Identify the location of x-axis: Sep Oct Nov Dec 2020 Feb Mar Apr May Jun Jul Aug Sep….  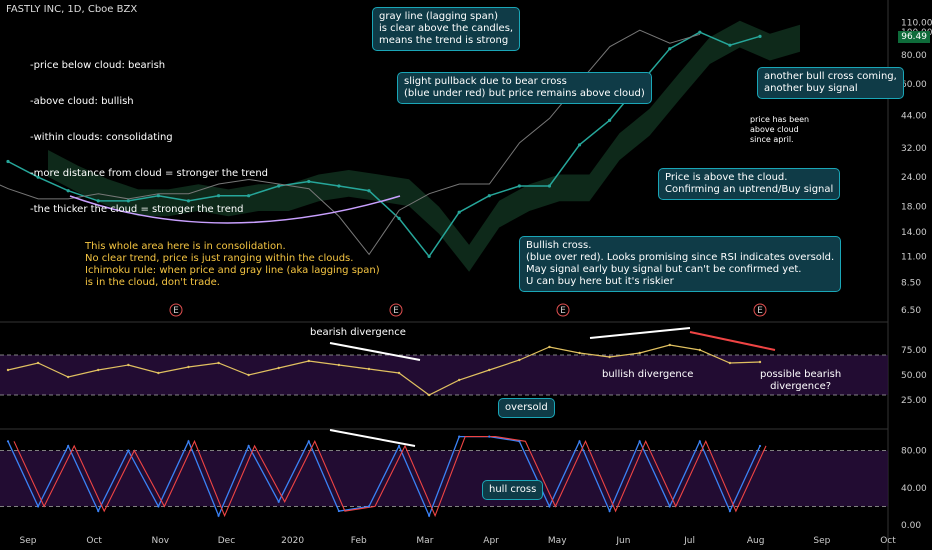
(458, 541).